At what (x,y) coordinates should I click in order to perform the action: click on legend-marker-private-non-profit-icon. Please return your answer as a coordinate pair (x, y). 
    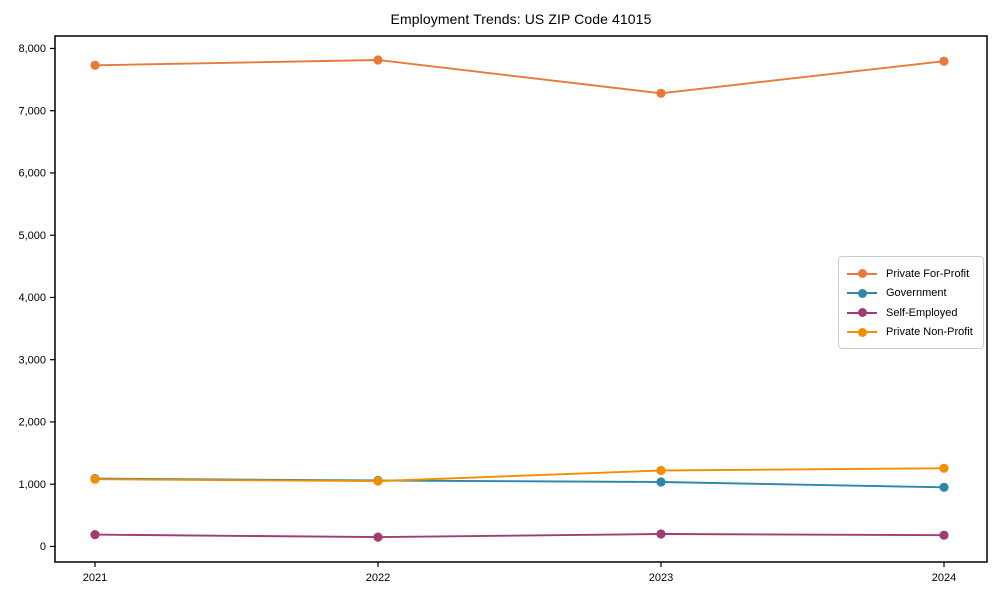
    Looking at the image, I should click on (862, 332).